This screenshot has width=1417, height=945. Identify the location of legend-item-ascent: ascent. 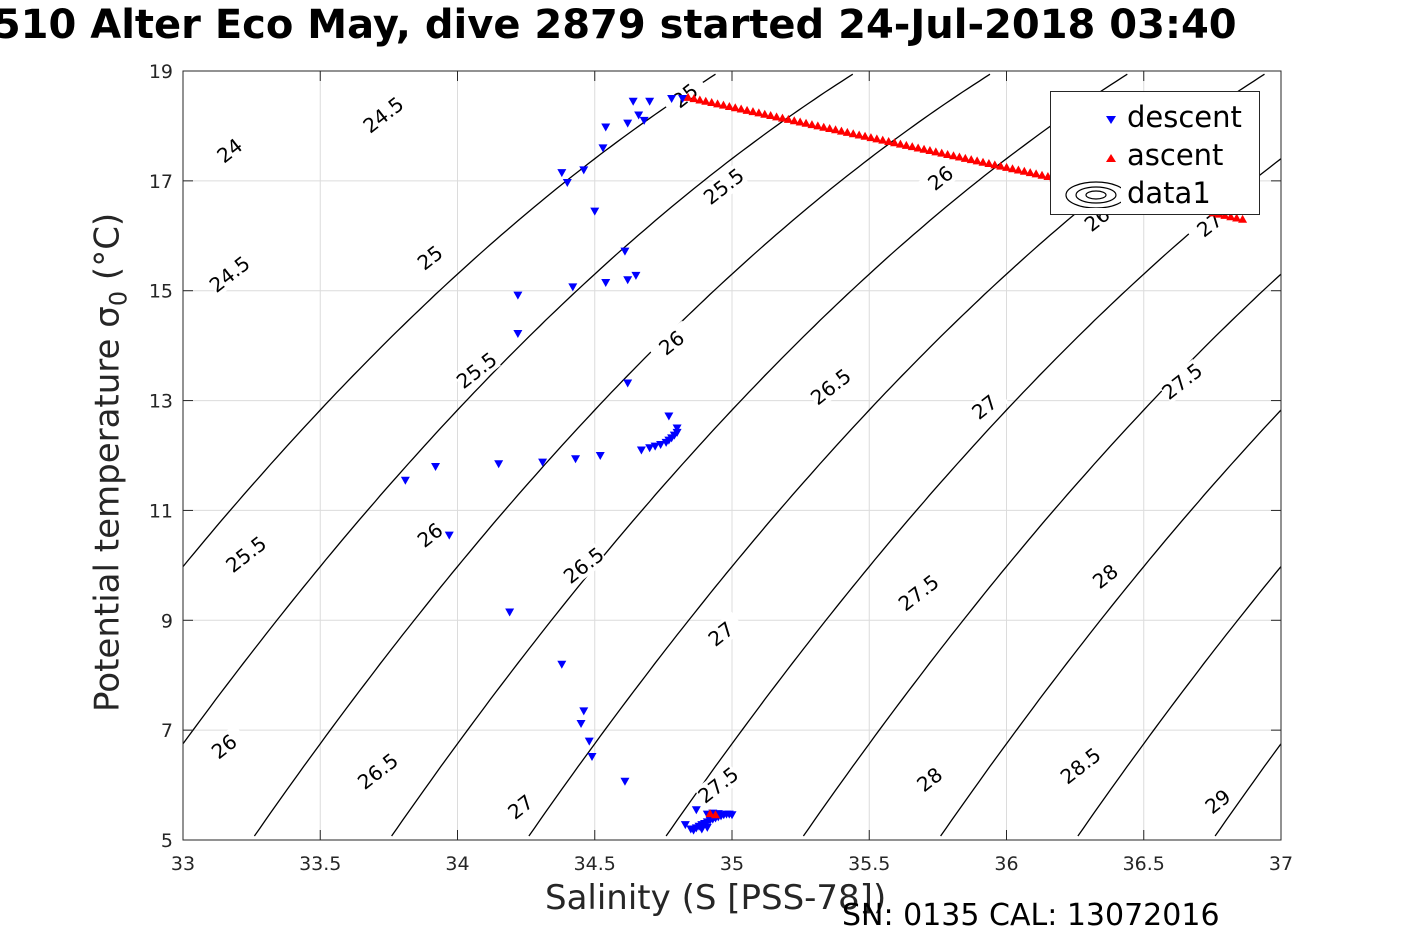
(1155, 154).